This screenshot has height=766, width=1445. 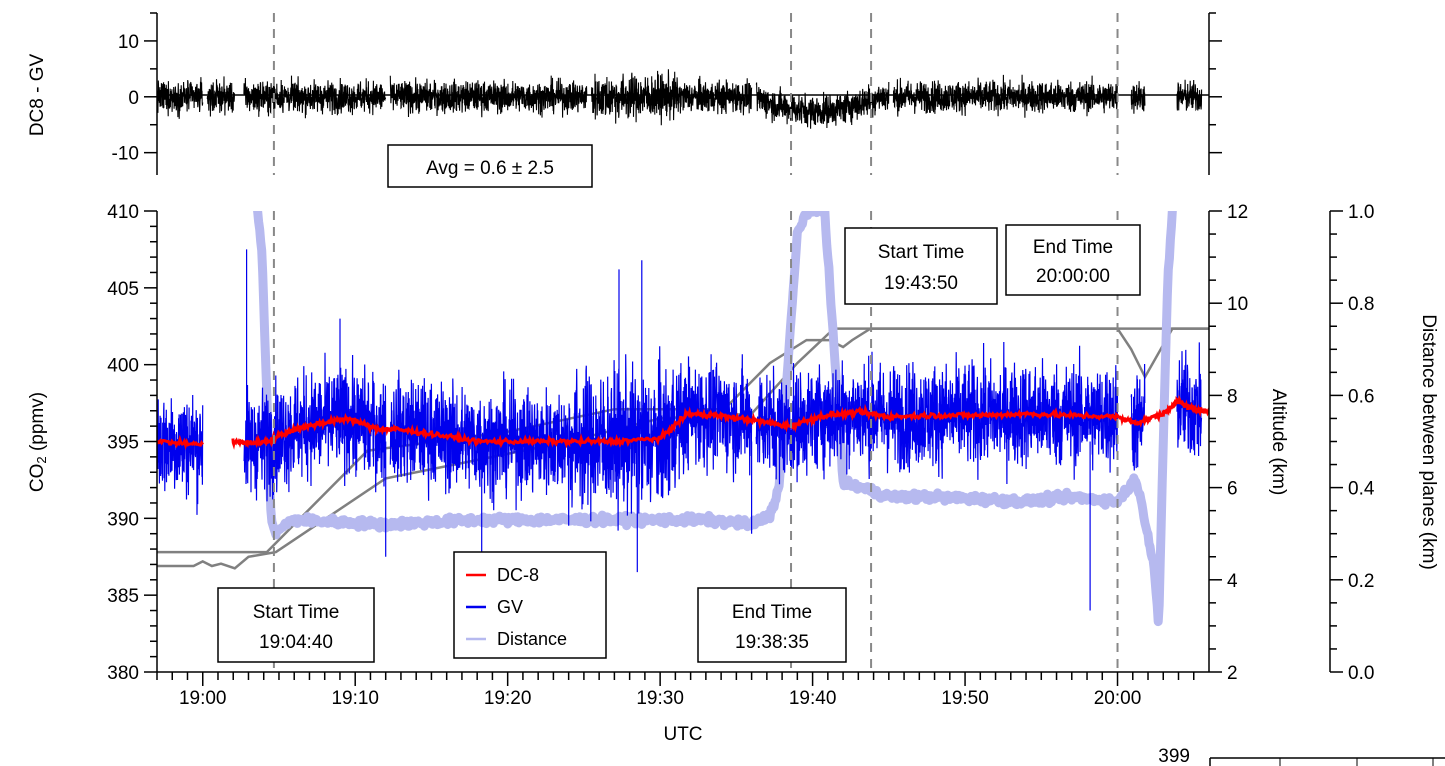 What do you see at coordinates (660, 698) in the screenshot?
I see `x-tick-label: 19:30` at bounding box center [660, 698].